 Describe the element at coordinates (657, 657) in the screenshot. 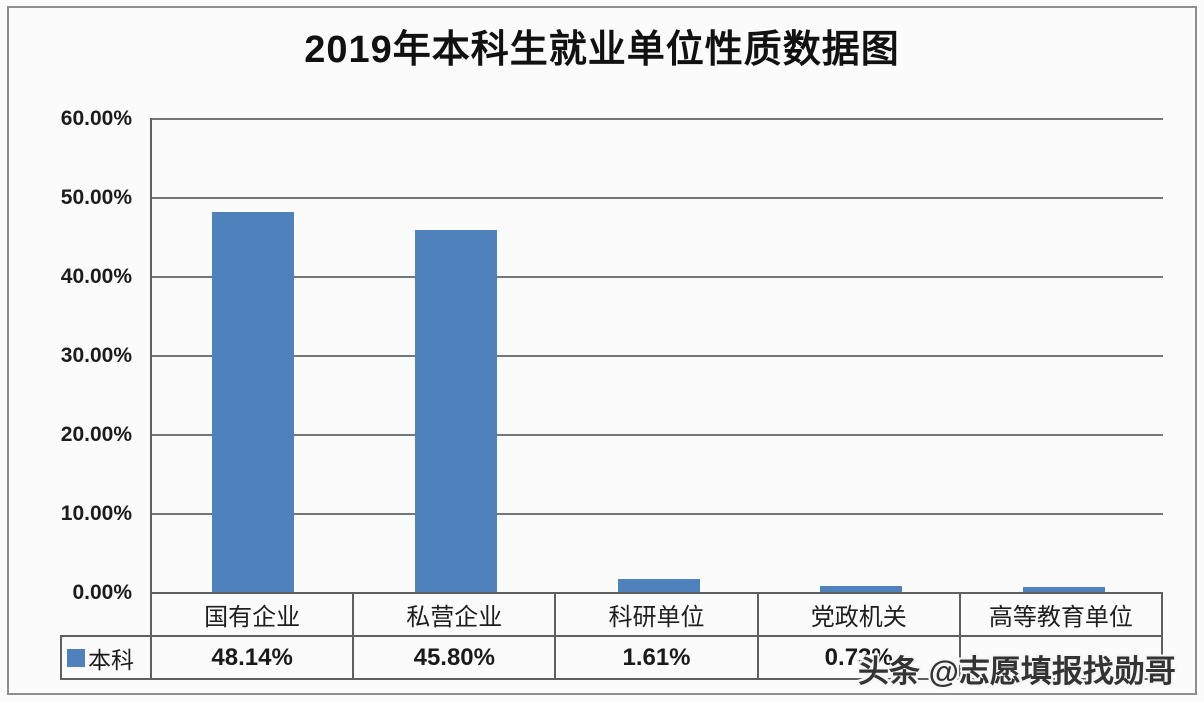

I see `value-cell: 1.61%` at that location.